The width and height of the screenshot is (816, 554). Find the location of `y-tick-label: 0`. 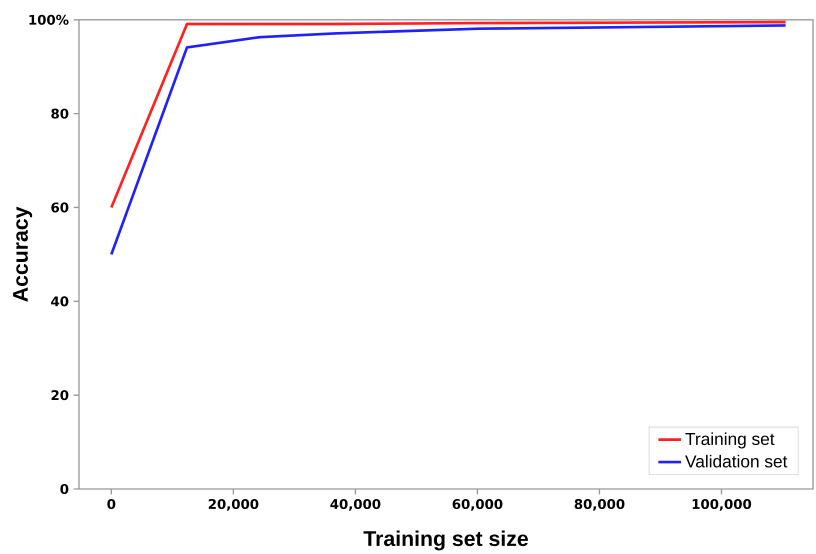

y-tick-label: 0 is located at coordinates (64, 489).